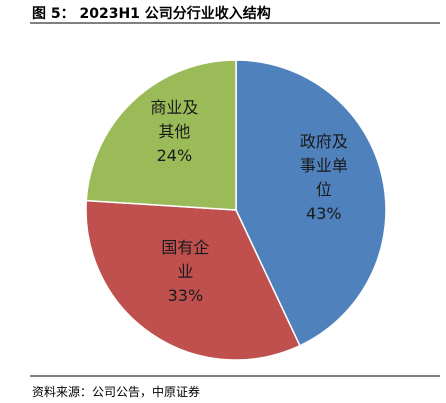 Image resolution: width=446 pixels, height=403 pixels. I want to click on slice-label: 国有企业 33%, so click(185, 272).